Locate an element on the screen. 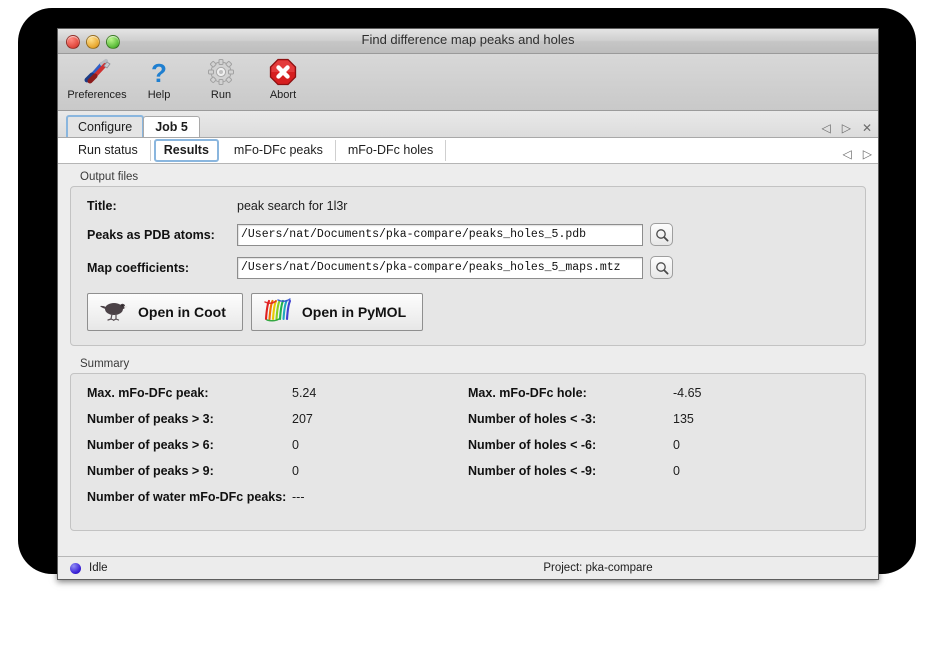  title-row: Title: peak search for 1l3r is located at coordinates (468, 206).